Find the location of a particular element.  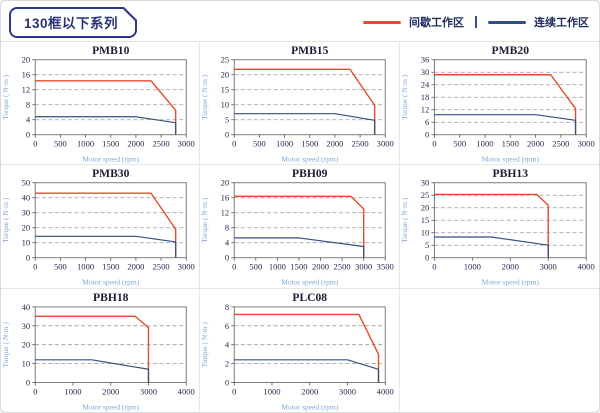

svg-text: 24 is located at coordinates (424, 85).